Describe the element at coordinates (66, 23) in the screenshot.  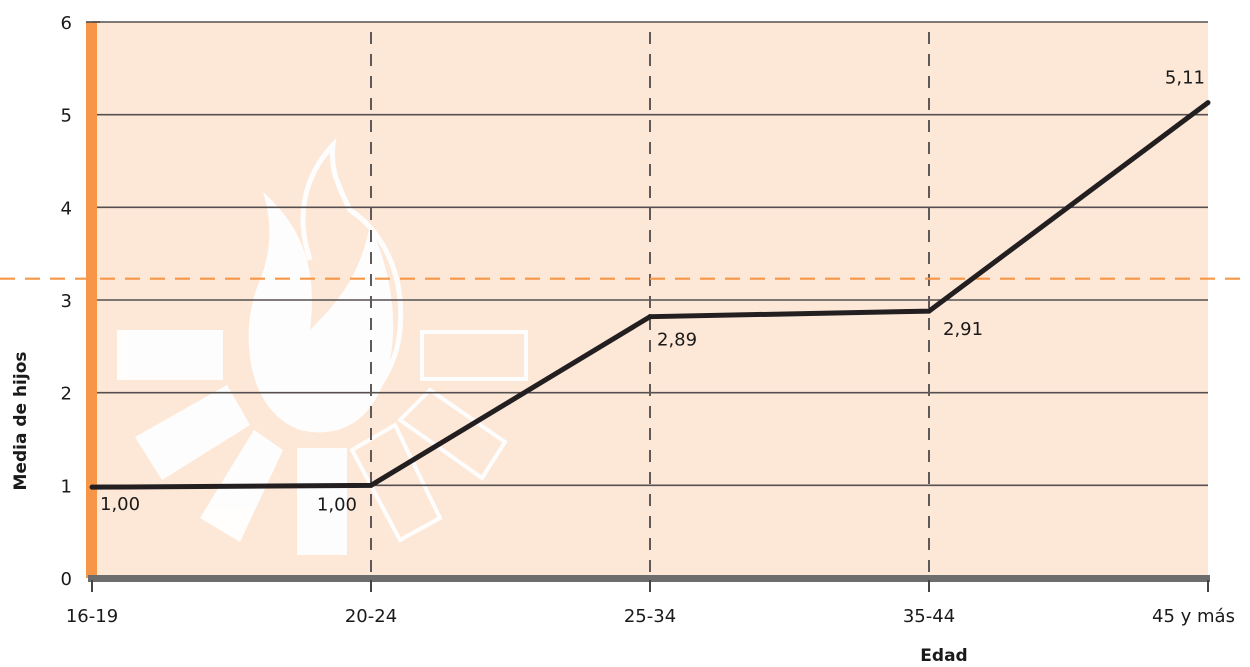
I see `y-tick-label: 6` at that location.